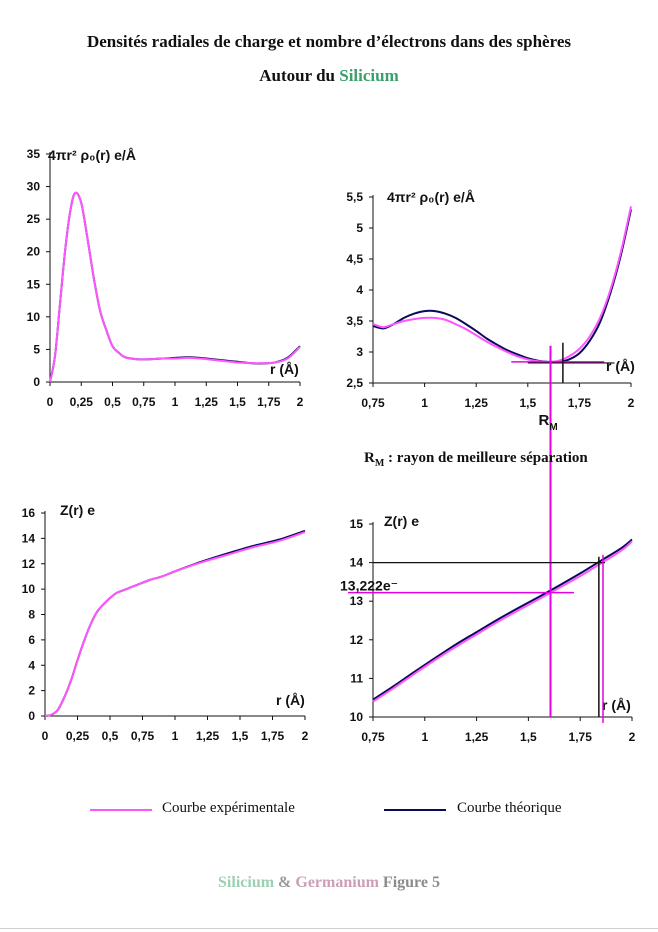 This screenshot has width=658, height=932. Describe the element at coordinates (369, 75) in the screenshot. I see `subtitle-element: Silicium` at that location.